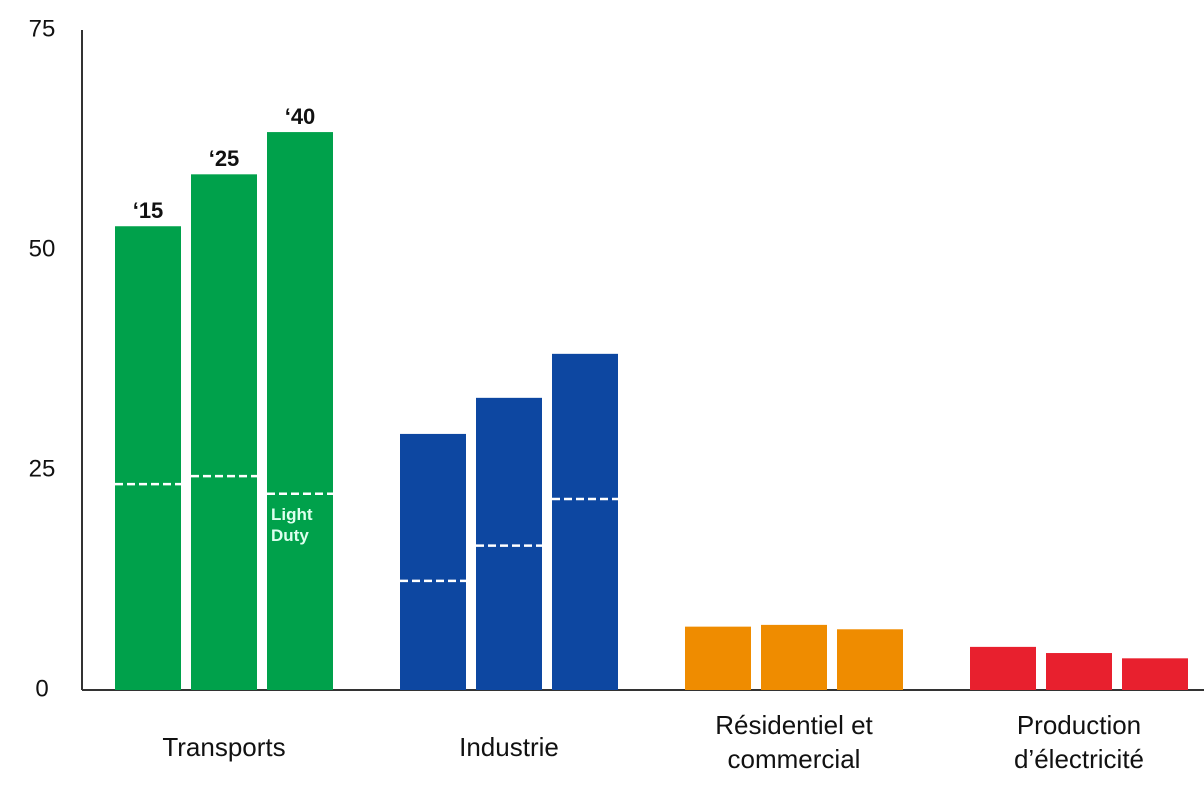  Describe the element at coordinates (148, 210) in the screenshot. I see `series-label: ‘15` at that location.